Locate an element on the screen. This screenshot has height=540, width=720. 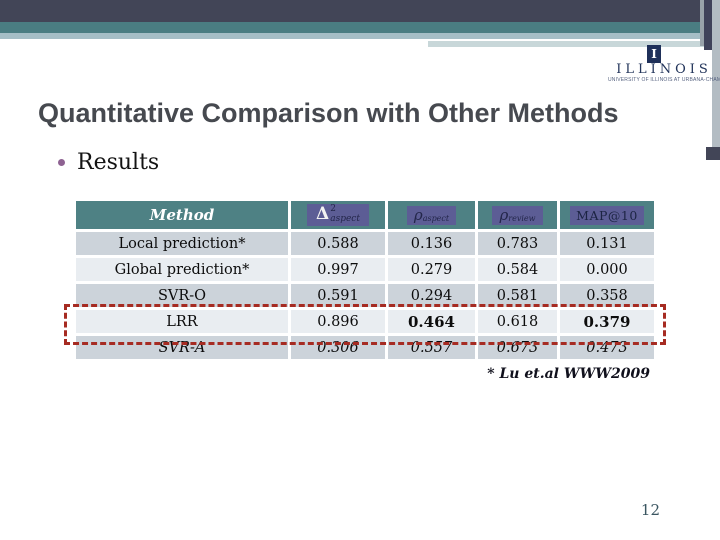
right-stripe-navy is located at coordinates (708, 25).